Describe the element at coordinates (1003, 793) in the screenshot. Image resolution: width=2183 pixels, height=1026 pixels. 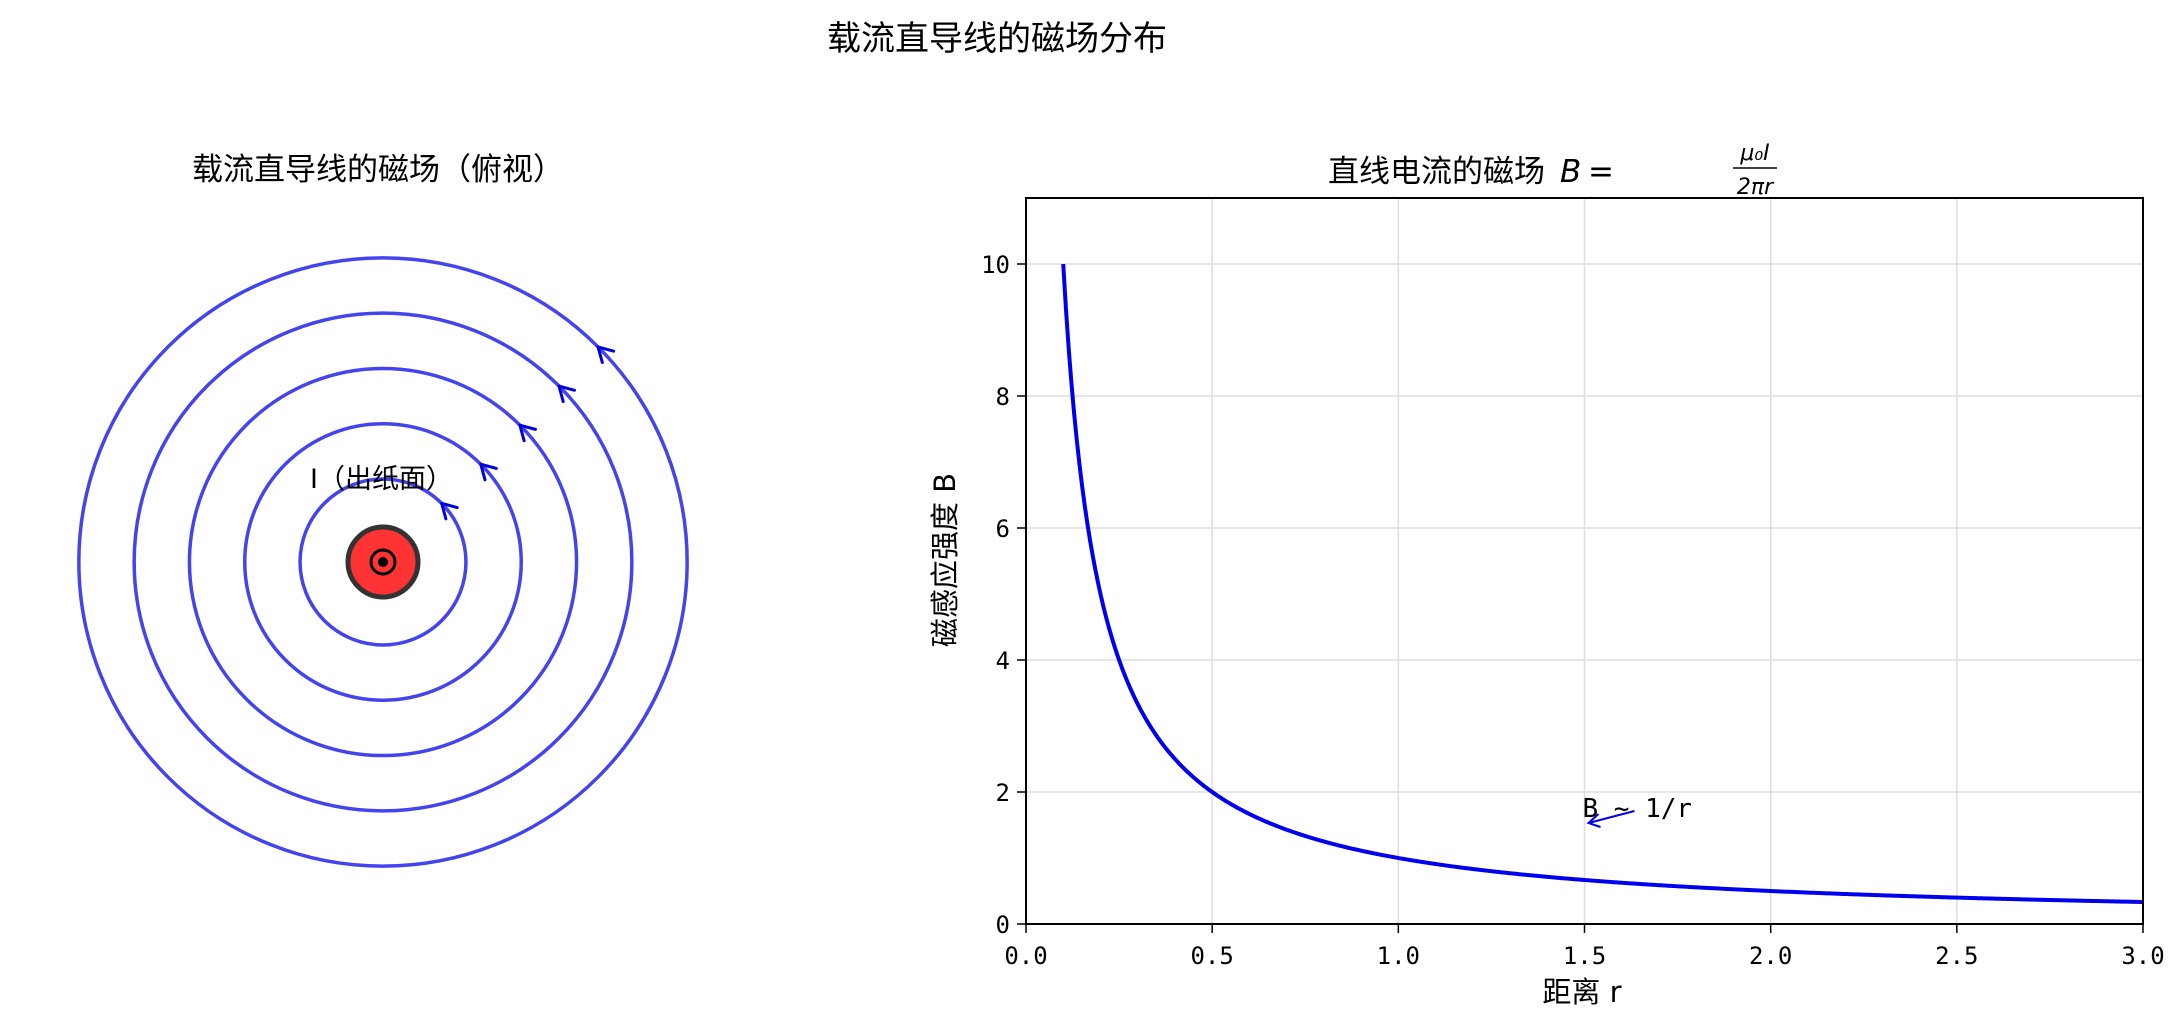
I see `y-tick-label: 2` at that location.